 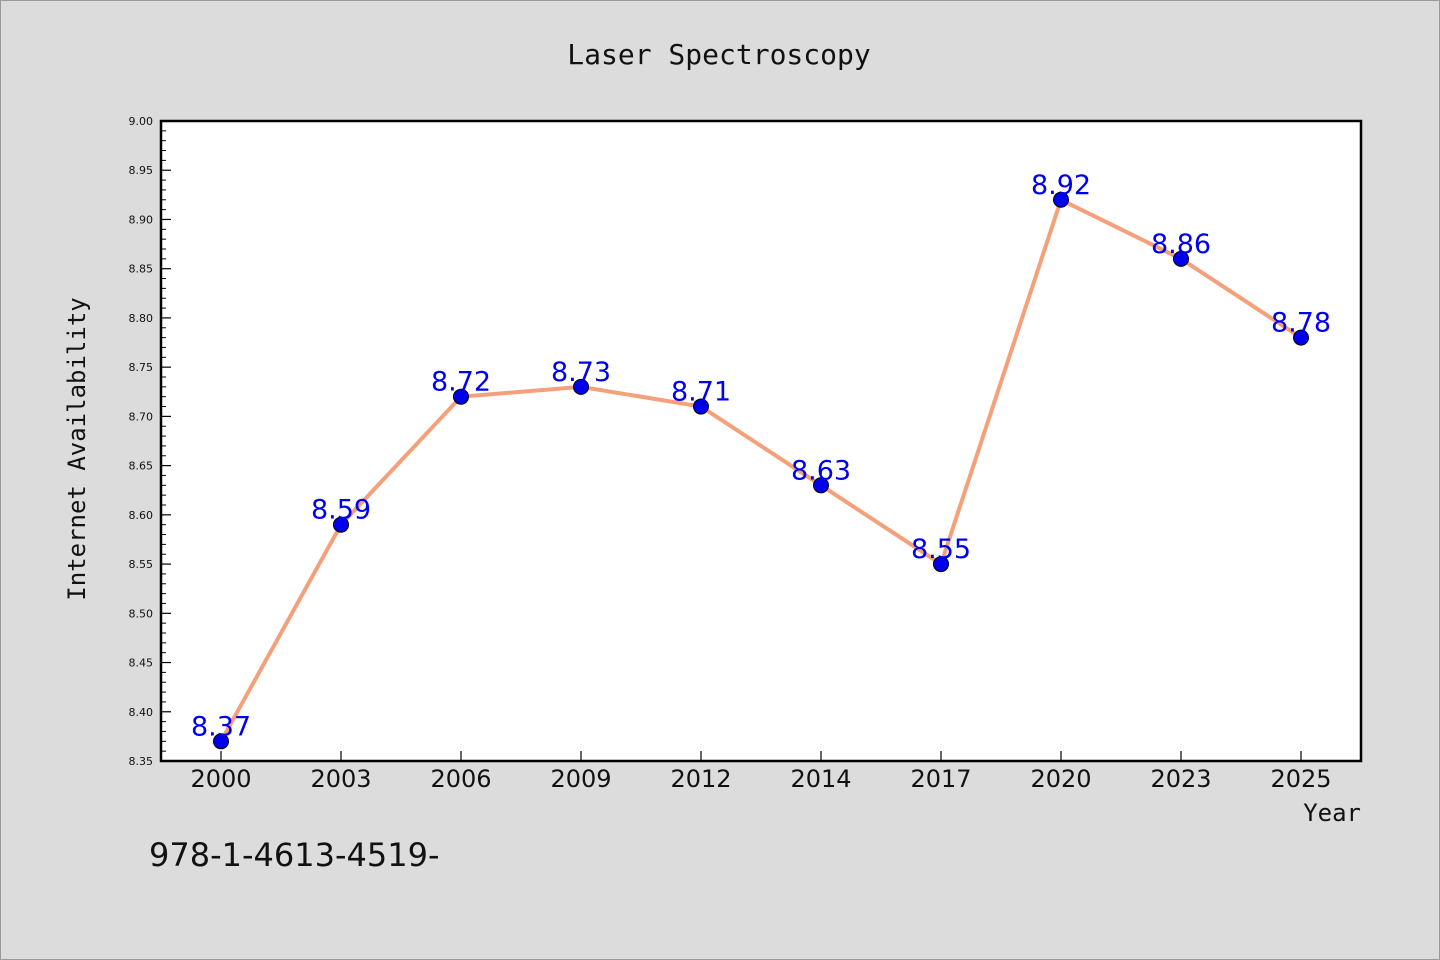 I want to click on y-tick-label: 8.85, so click(x=141, y=269).